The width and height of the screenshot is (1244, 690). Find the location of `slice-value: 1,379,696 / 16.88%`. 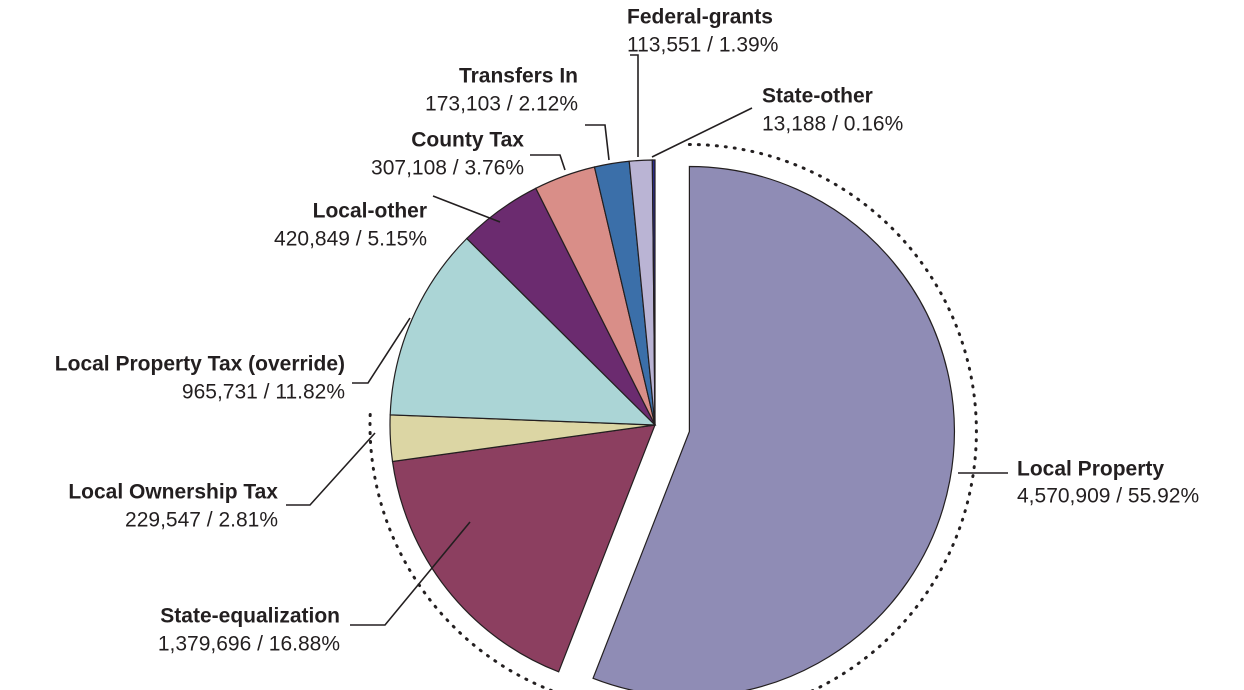

slice-value: 1,379,696 / 16.88% is located at coordinates (249, 644).